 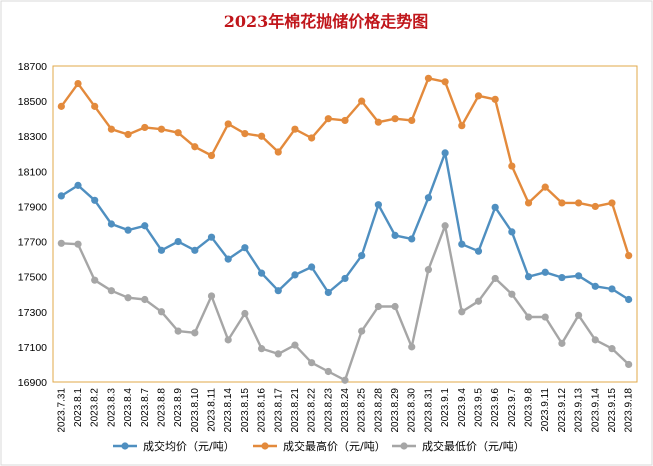 I want to click on legend-label: 成交均价（元/吨）, so click(x=189, y=446).